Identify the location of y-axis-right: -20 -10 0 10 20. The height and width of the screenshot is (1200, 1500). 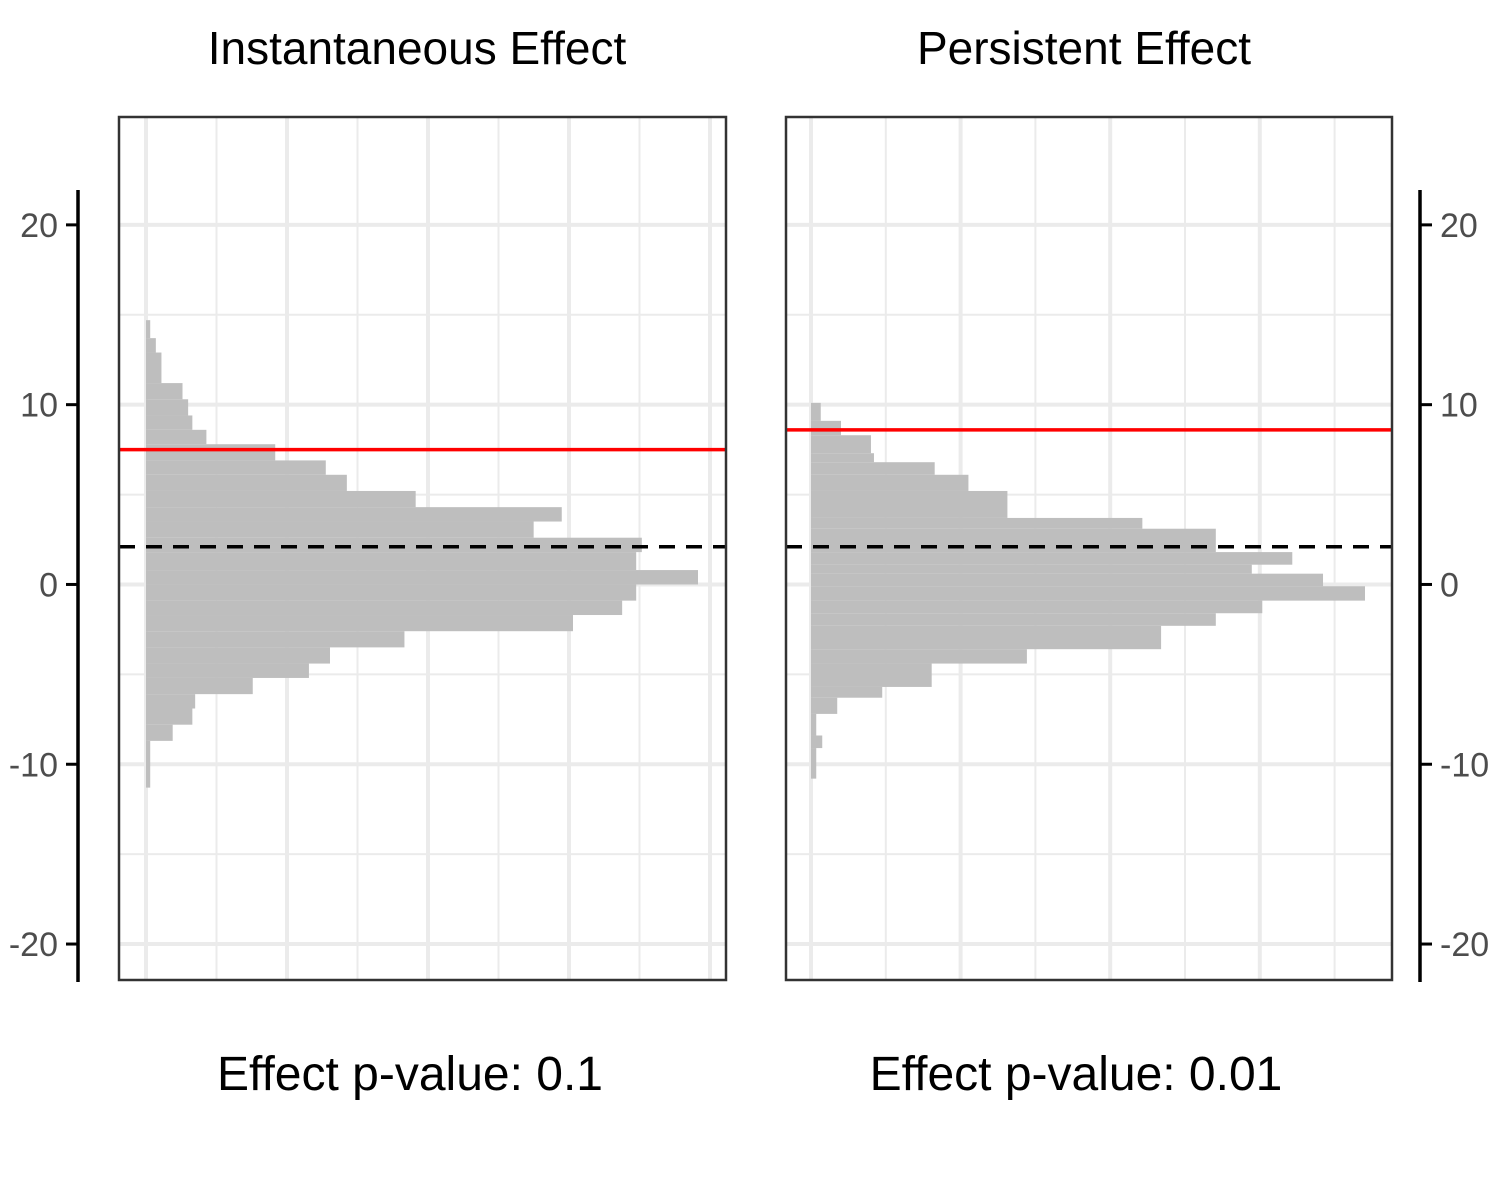
(1453, 586).